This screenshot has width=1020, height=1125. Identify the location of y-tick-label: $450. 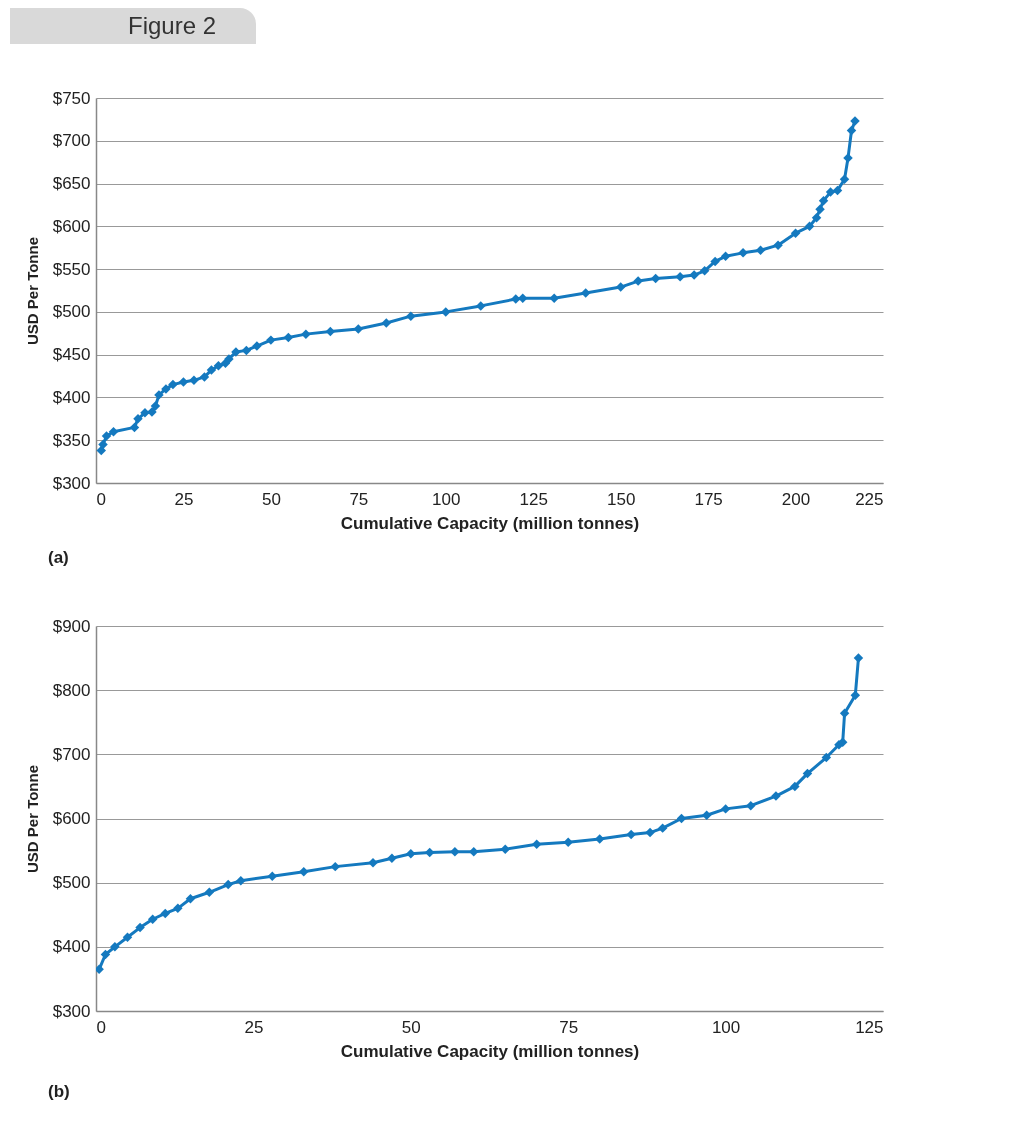
(71, 355).